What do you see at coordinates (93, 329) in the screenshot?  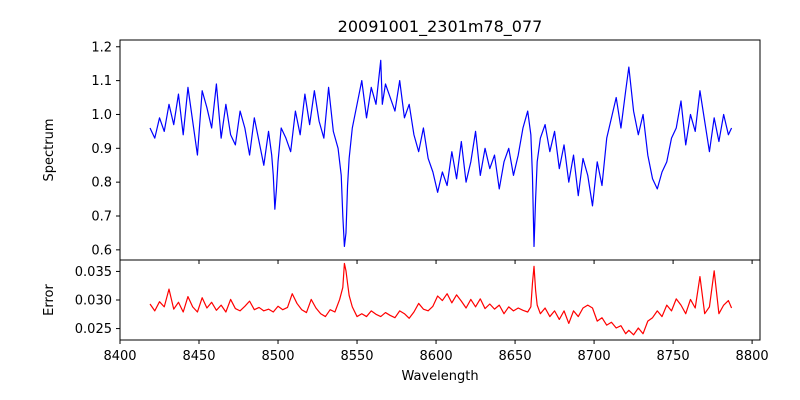 I see `error-y-tick-label: 0.025` at bounding box center [93, 329].